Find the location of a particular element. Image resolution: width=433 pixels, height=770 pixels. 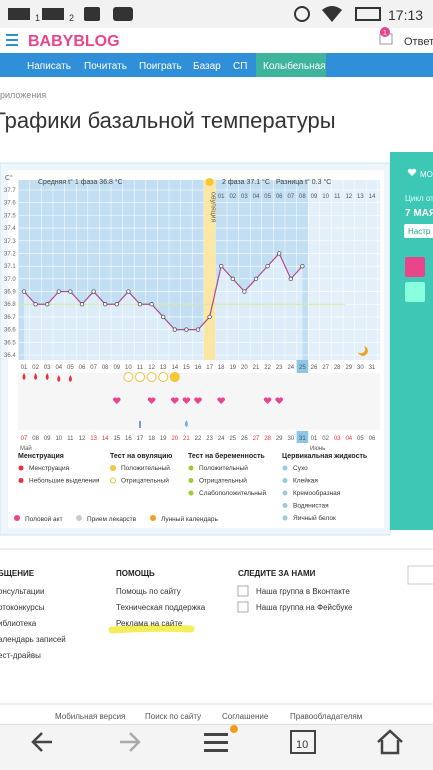

date-label: 07 is located at coordinates (24, 439).